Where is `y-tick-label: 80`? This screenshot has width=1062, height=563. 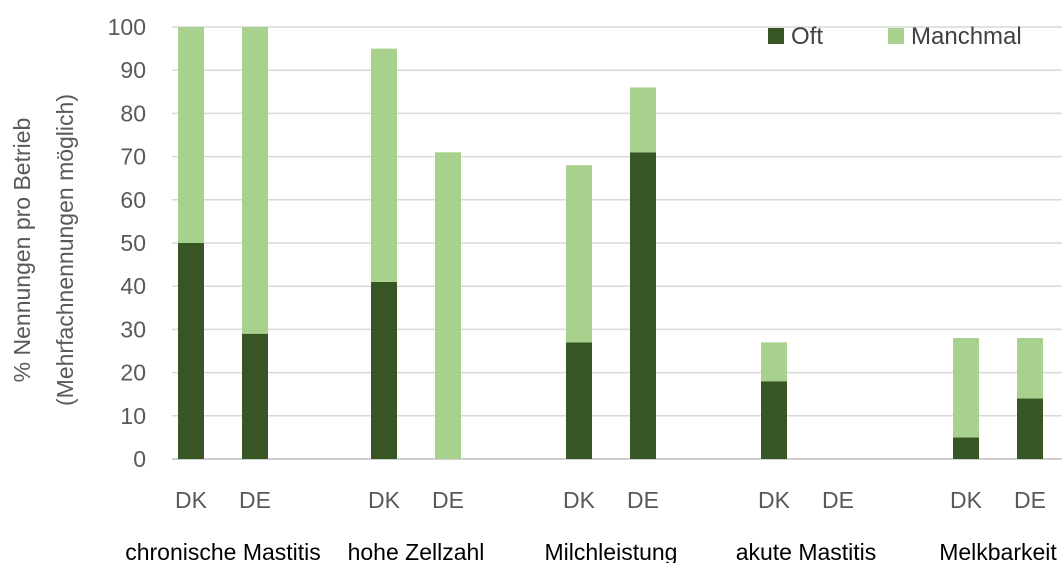 y-tick-label: 80 is located at coordinates (133, 113).